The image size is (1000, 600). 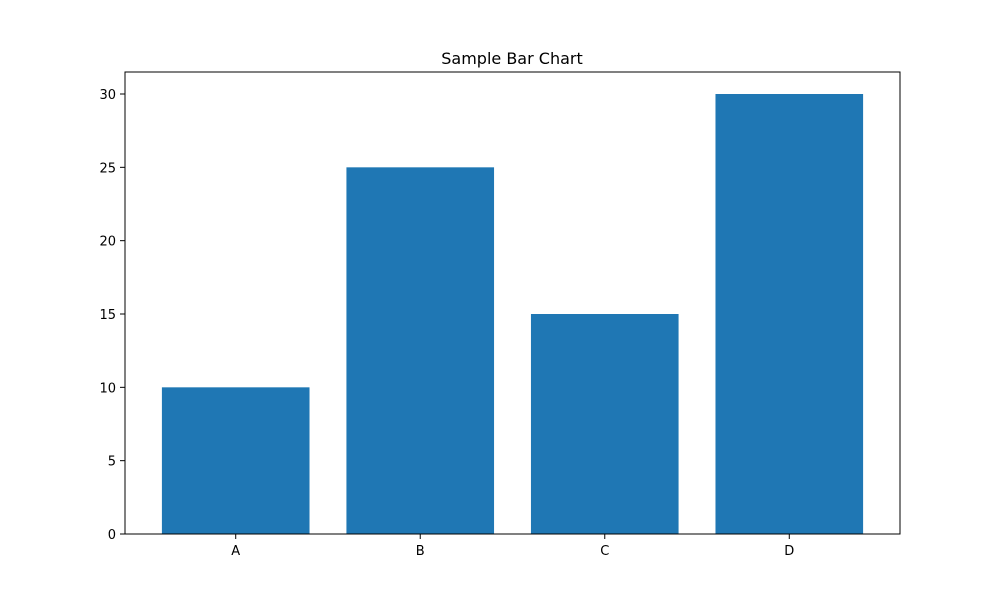 What do you see at coordinates (235, 551) in the screenshot?
I see `x-tick-label: A` at bounding box center [235, 551].